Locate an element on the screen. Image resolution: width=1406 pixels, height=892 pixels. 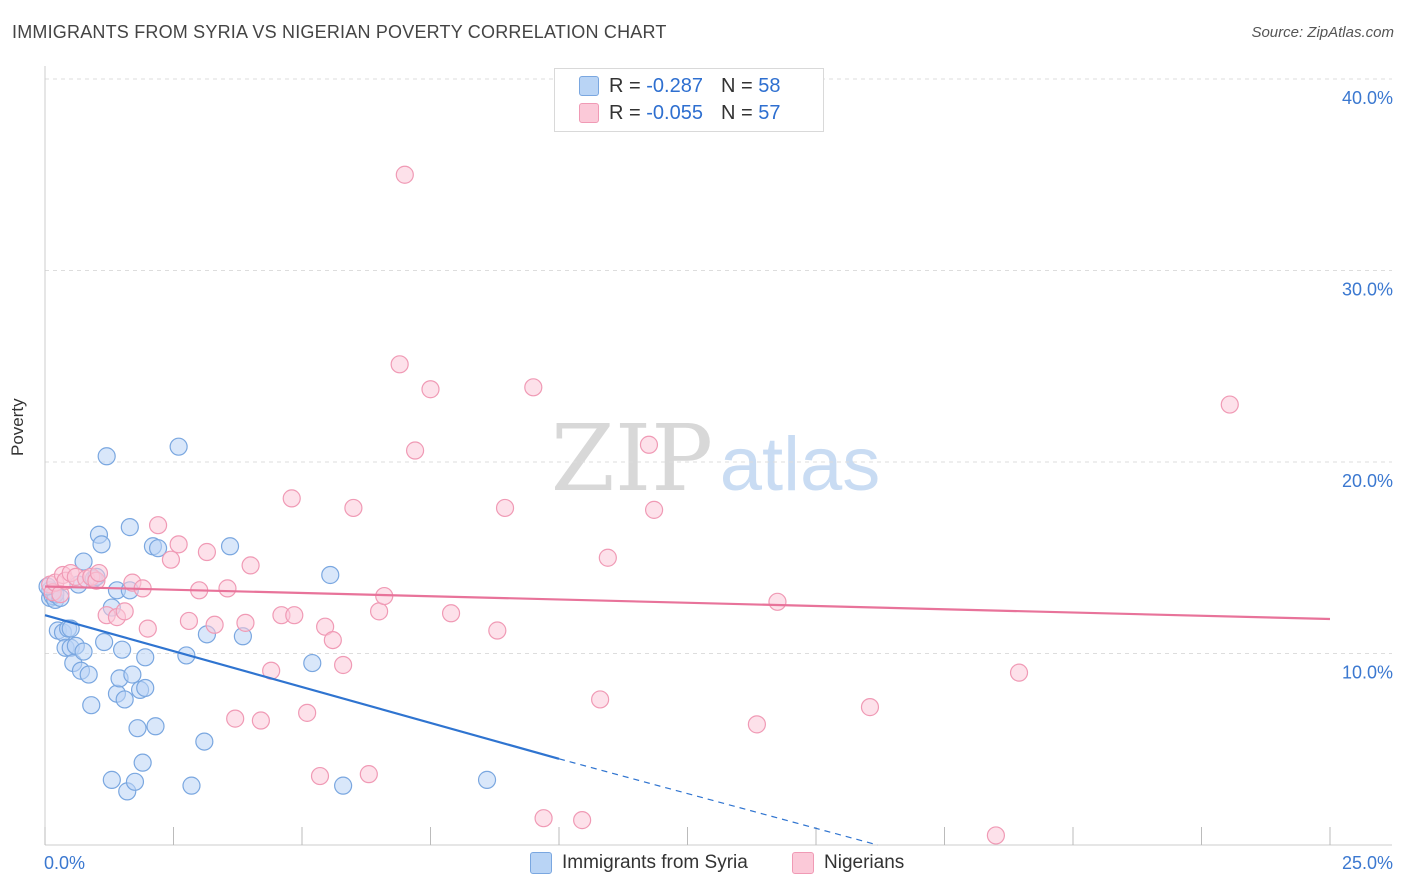
legend-row-syria: R = -0.287 N = 58 is located at coordinates (679, 86).